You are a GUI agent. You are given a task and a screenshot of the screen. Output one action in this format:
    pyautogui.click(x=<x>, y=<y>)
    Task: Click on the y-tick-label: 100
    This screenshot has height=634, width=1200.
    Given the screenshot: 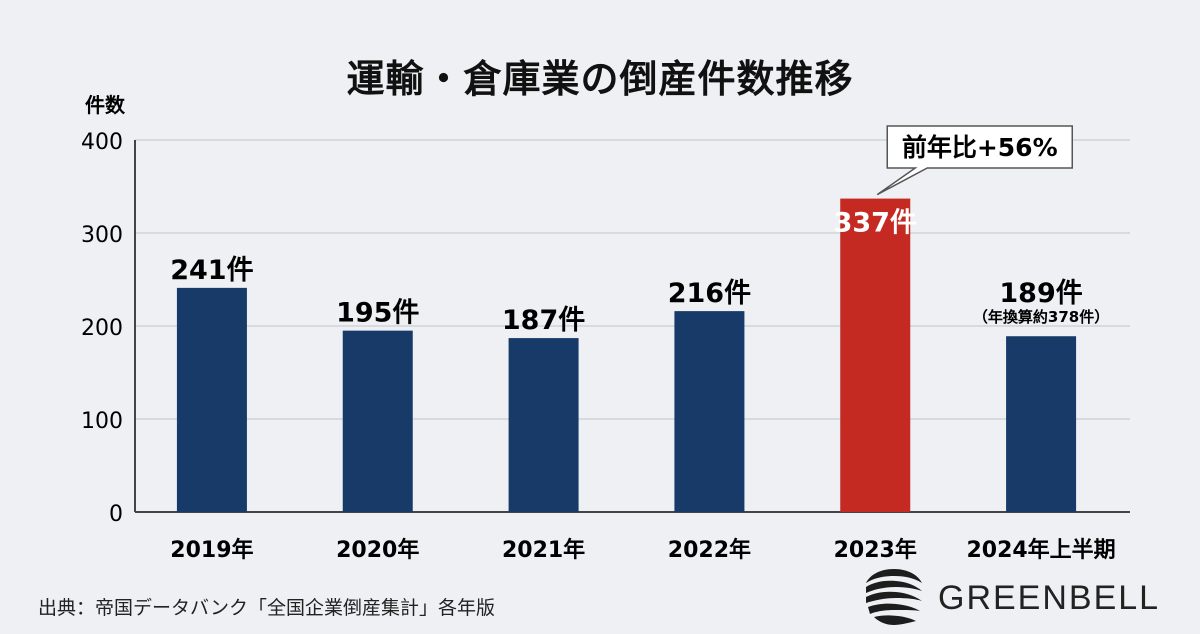 What is the action you would take?
    pyautogui.click(x=102, y=421)
    